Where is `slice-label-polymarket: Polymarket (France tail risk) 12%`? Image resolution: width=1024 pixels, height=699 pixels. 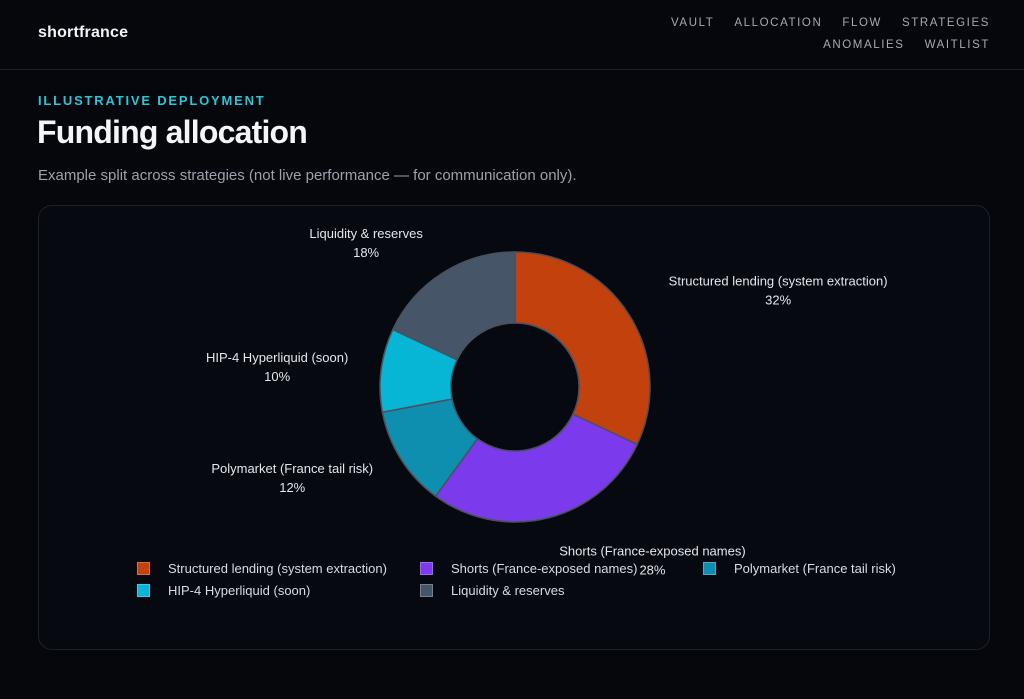
slice-label-polymarket: Polymarket (France tail risk) 12% is located at coordinates (292, 478).